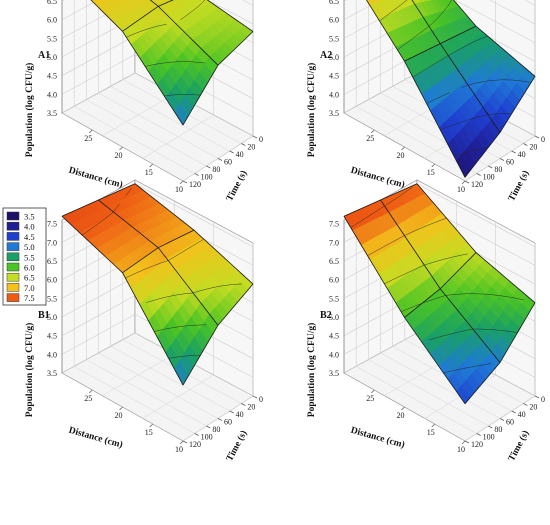  What do you see at coordinates (326, 55) in the screenshot?
I see `panel-label: A2` at bounding box center [326, 55].